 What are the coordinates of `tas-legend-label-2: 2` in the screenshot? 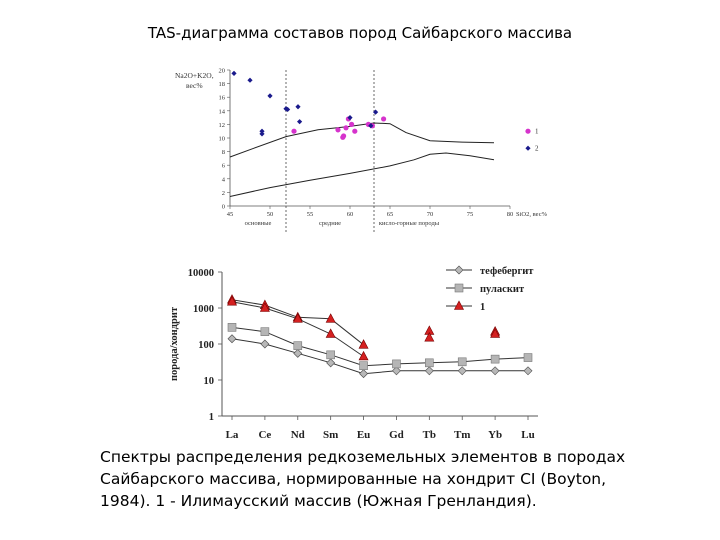 It's located at (537, 149).